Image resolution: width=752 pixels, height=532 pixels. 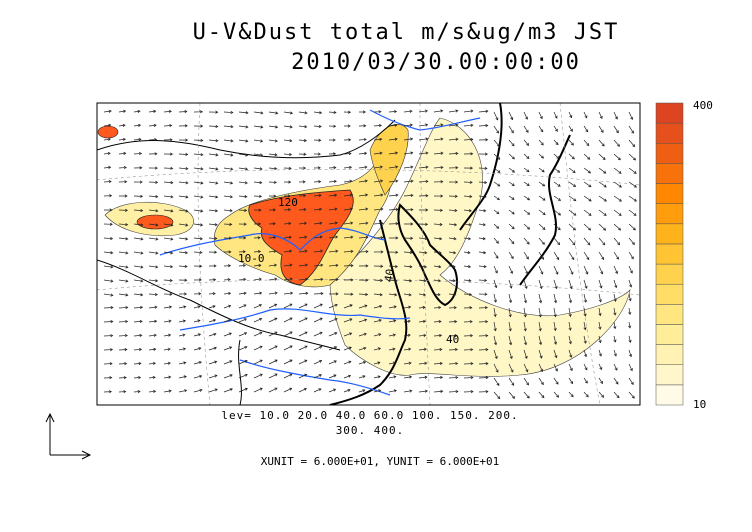 I want to click on river-south, so click(x=315, y=377).